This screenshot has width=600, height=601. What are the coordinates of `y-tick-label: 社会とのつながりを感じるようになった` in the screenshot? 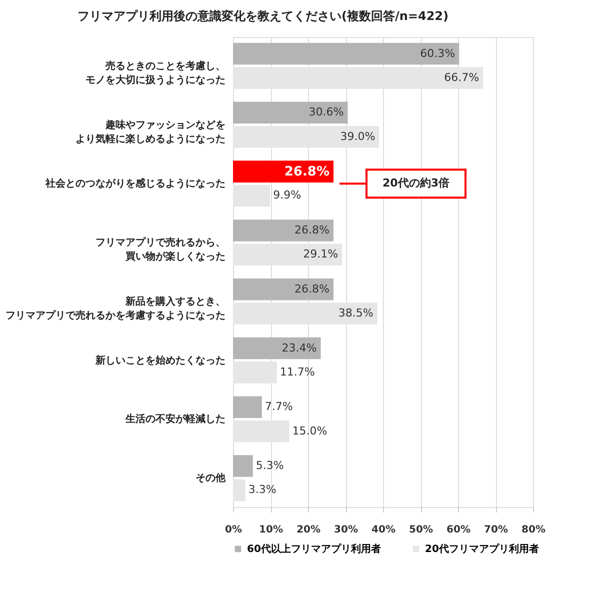 It's located at (135, 184).